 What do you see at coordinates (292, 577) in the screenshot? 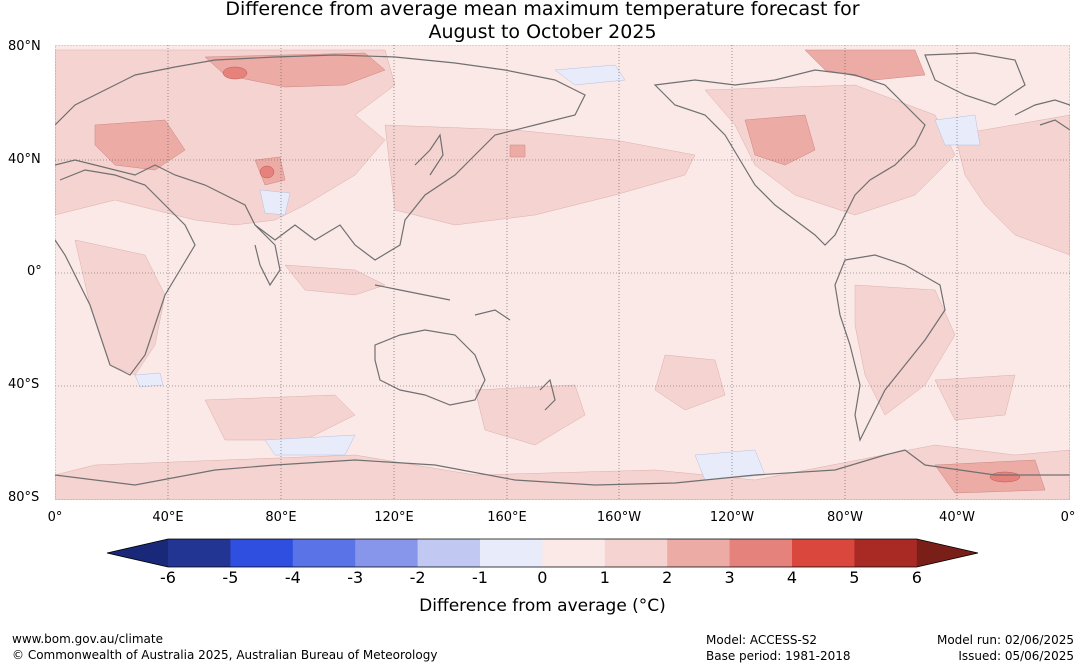
I see `colorbar-tick-label: -4` at bounding box center [292, 577].